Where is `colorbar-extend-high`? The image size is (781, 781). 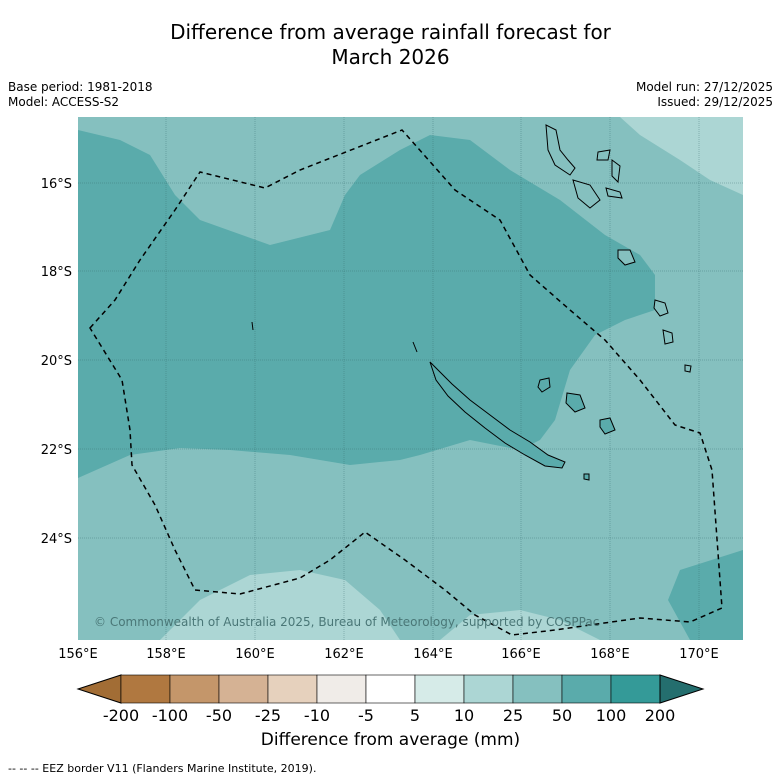
colorbar-extend-high is located at coordinates (682, 689).